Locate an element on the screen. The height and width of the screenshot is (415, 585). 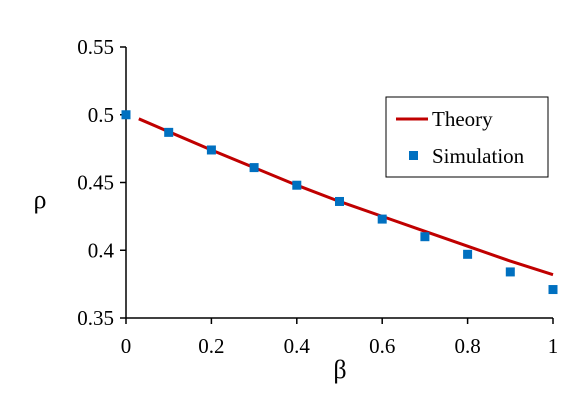
legend: Theory Simulation is located at coordinates (467, 137).